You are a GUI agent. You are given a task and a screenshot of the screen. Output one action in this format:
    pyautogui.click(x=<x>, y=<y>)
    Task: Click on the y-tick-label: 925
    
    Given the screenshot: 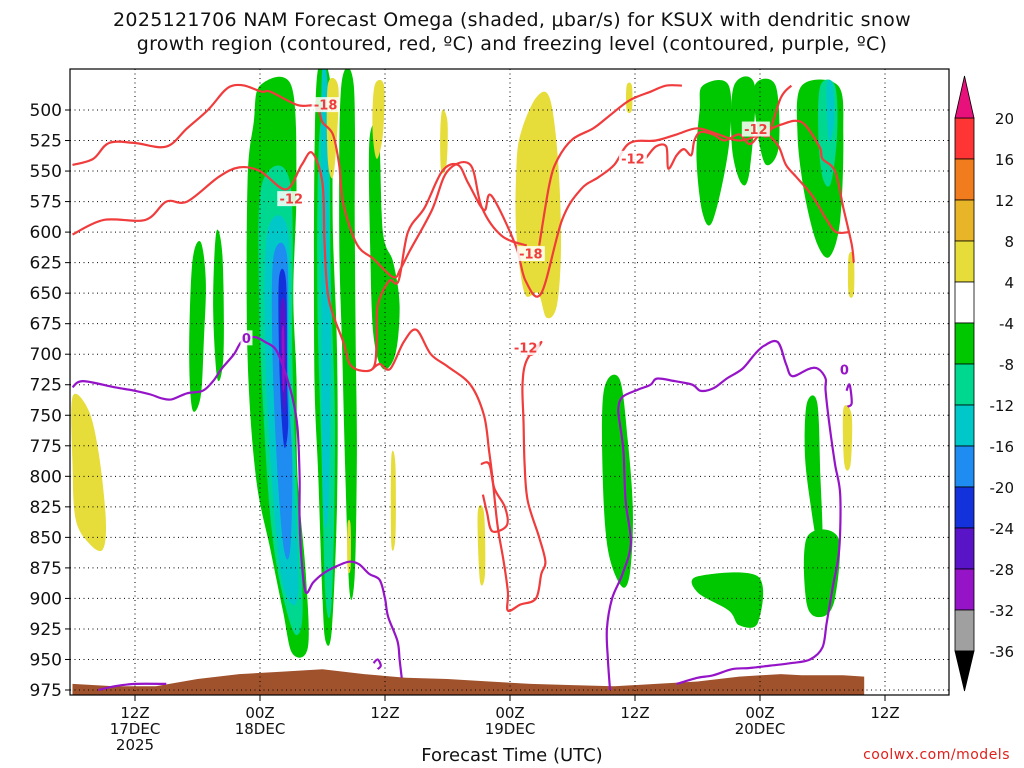 What is the action you would take?
    pyautogui.click(x=46, y=630)
    